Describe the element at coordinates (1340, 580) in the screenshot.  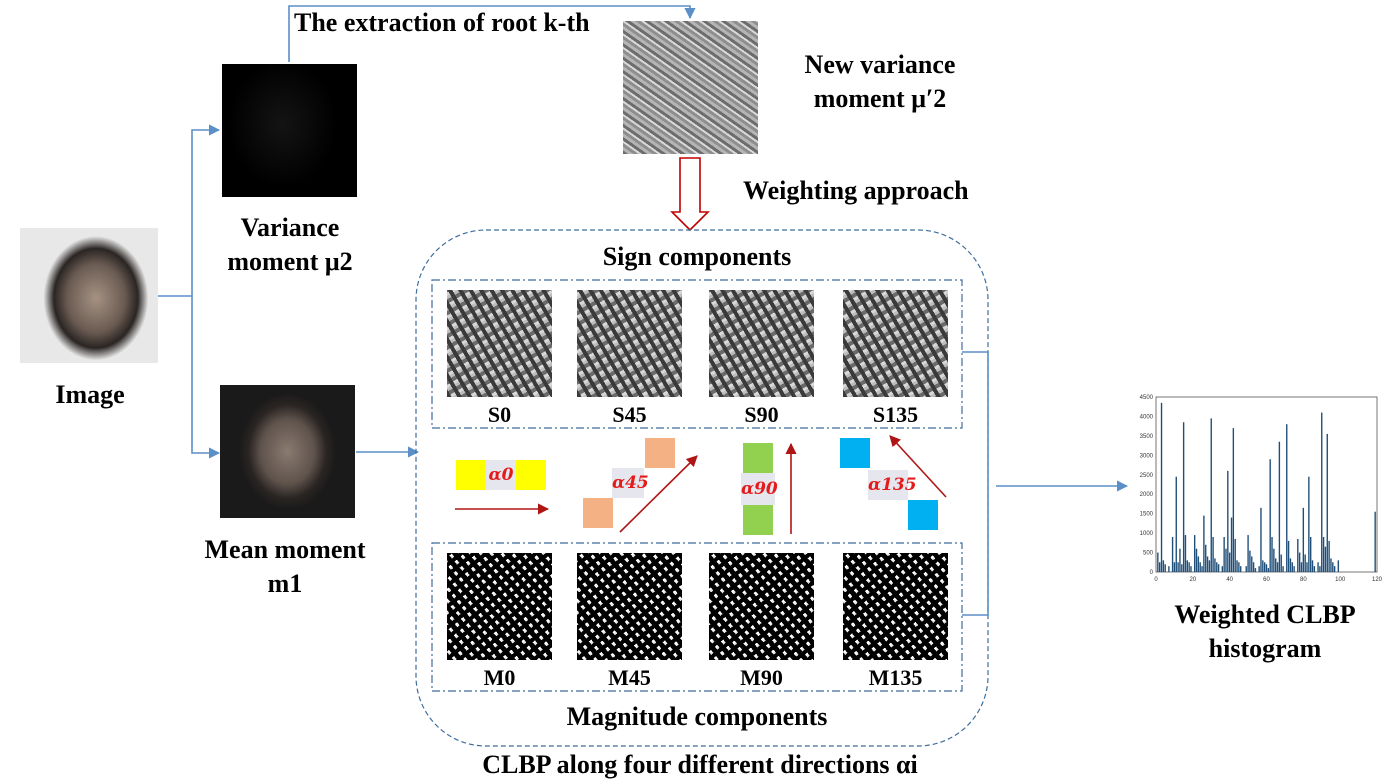
I see `histogram-xtick-label: 100` at that location.